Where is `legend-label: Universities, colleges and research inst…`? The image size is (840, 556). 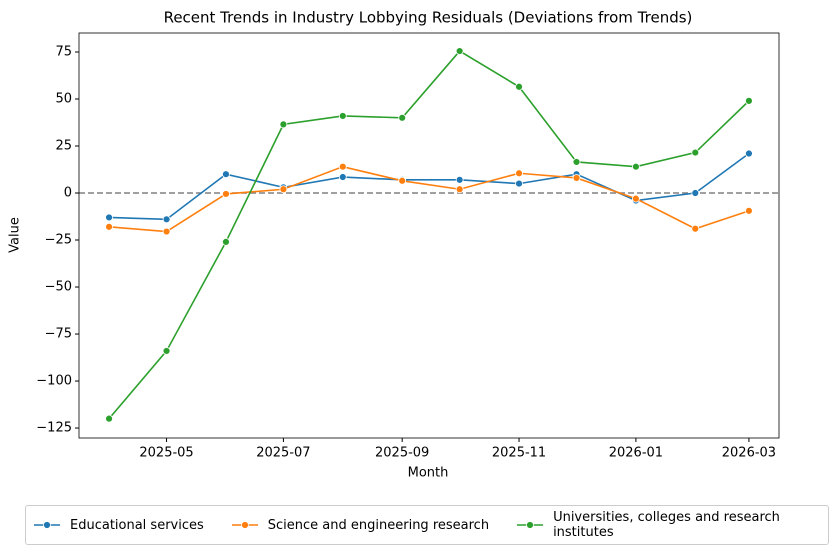
legend-label: Universities, colleges and research inst… is located at coordinates (666, 525).